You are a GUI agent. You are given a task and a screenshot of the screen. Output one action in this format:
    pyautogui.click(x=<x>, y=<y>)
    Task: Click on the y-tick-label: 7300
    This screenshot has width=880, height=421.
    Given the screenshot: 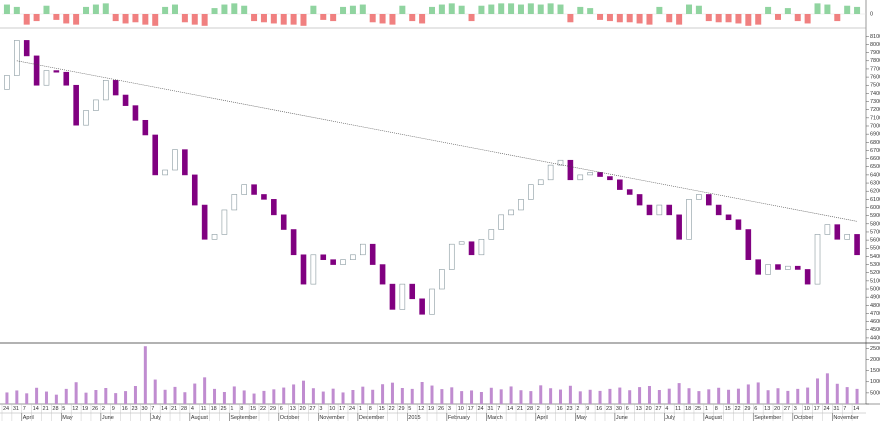 What is the action you would take?
    pyautogui.click(x=875, y=102)
    